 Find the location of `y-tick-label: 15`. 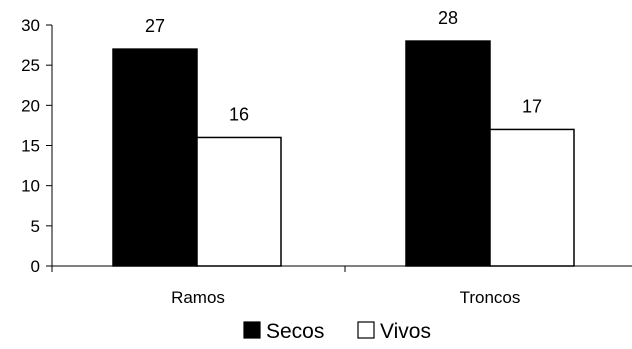

y-tick-label: 15 is located at coordinates (30, 146).